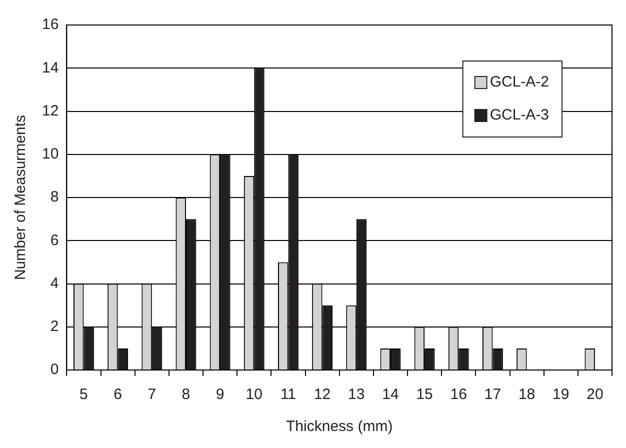 The image size is (626, 448). Describe the element at coordinates (561, 395) in the screenshot. I see `x-tick-label: 19` at that location.